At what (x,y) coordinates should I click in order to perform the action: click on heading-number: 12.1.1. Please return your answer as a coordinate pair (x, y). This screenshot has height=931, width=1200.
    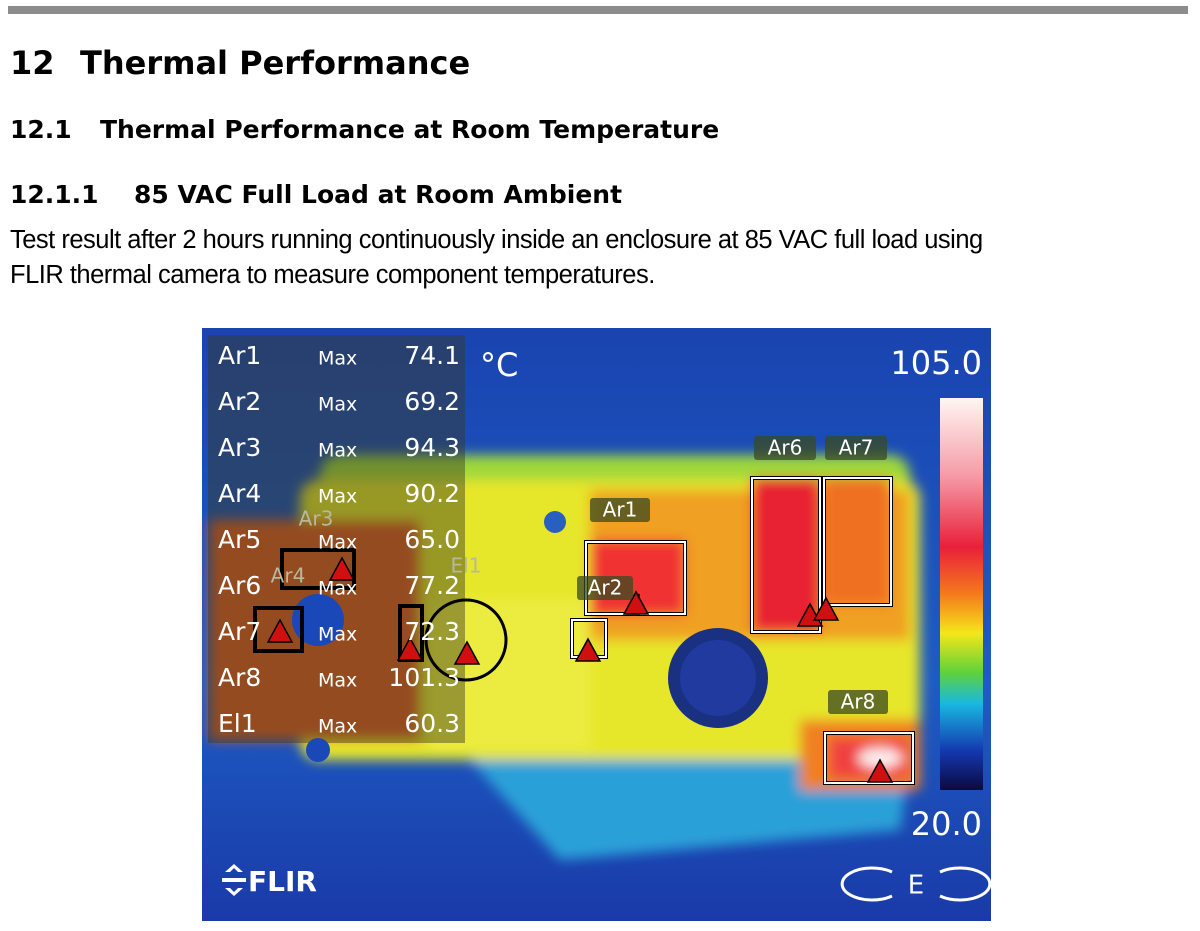
    Looking at the image, I should click on (54, 194).